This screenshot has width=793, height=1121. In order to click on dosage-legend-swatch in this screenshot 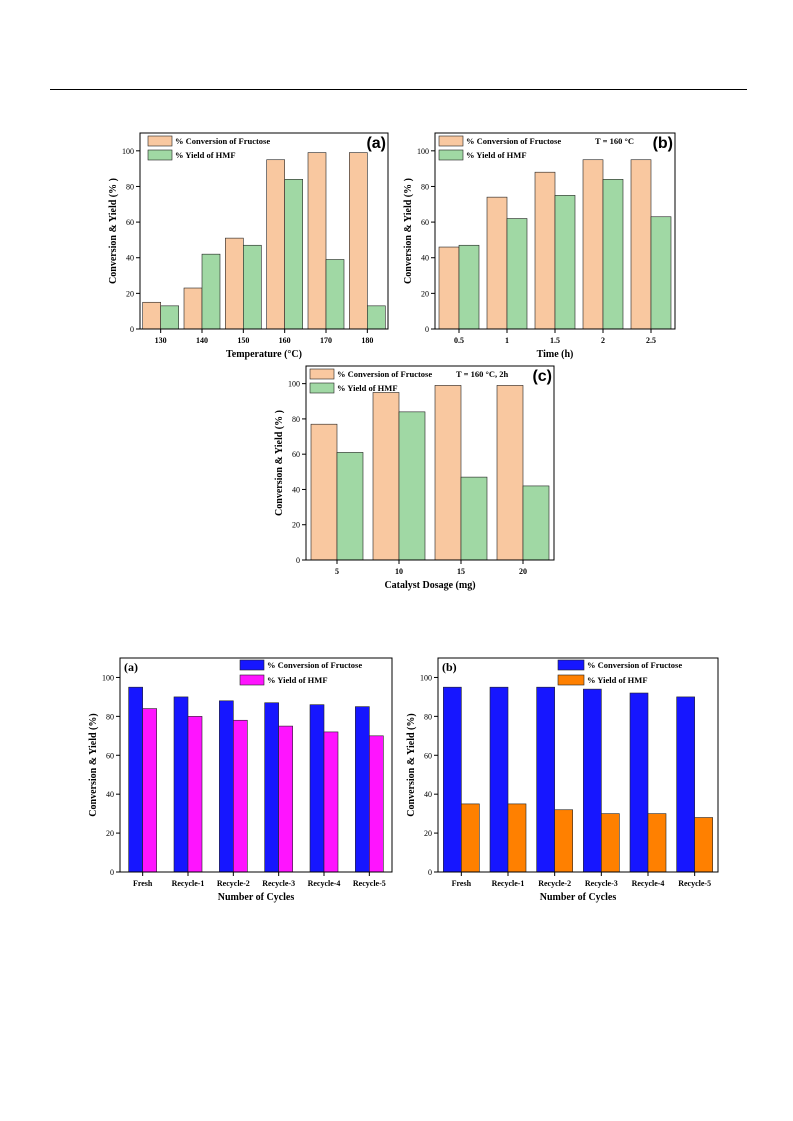, I will do `click(322, 374)`.